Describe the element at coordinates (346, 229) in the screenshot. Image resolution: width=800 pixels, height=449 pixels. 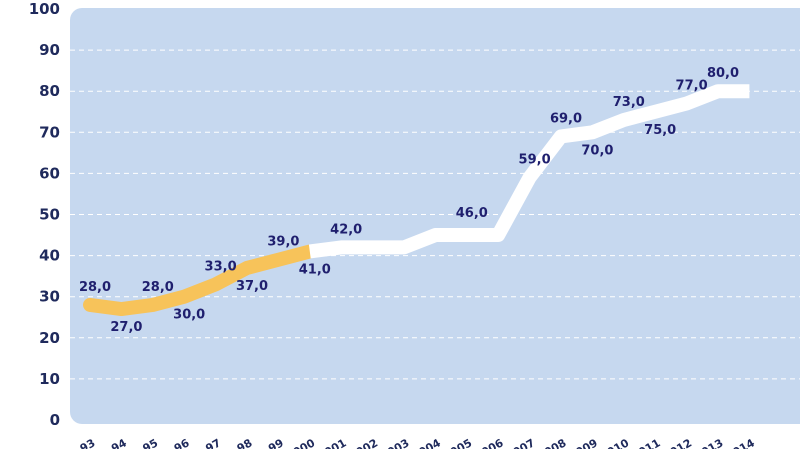
I see `data-label: 42,0` at that location.